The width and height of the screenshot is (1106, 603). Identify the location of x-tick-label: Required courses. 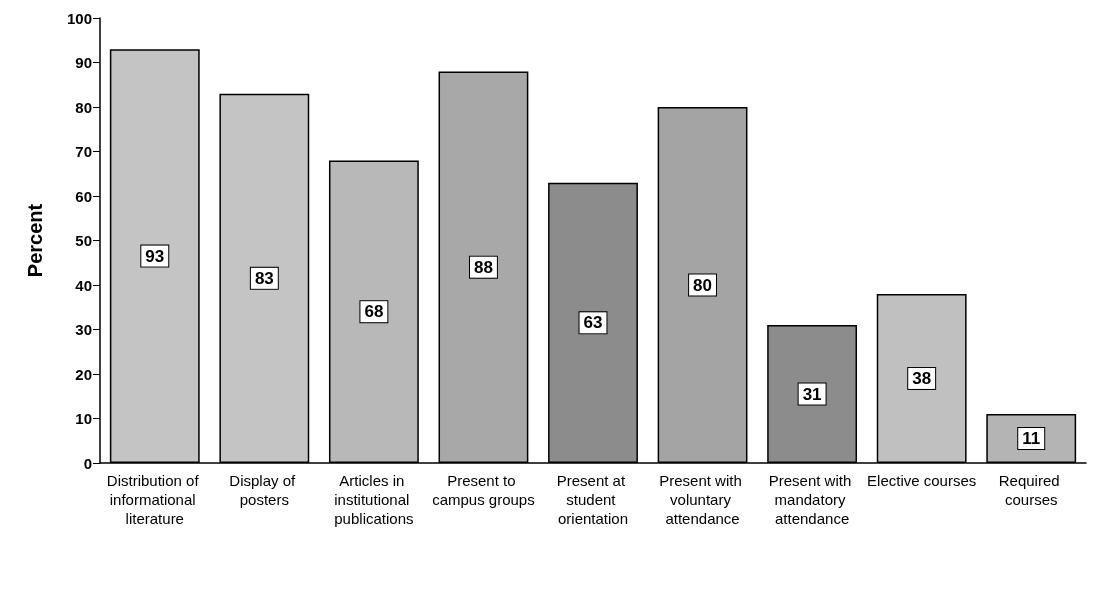
(1031, 490).